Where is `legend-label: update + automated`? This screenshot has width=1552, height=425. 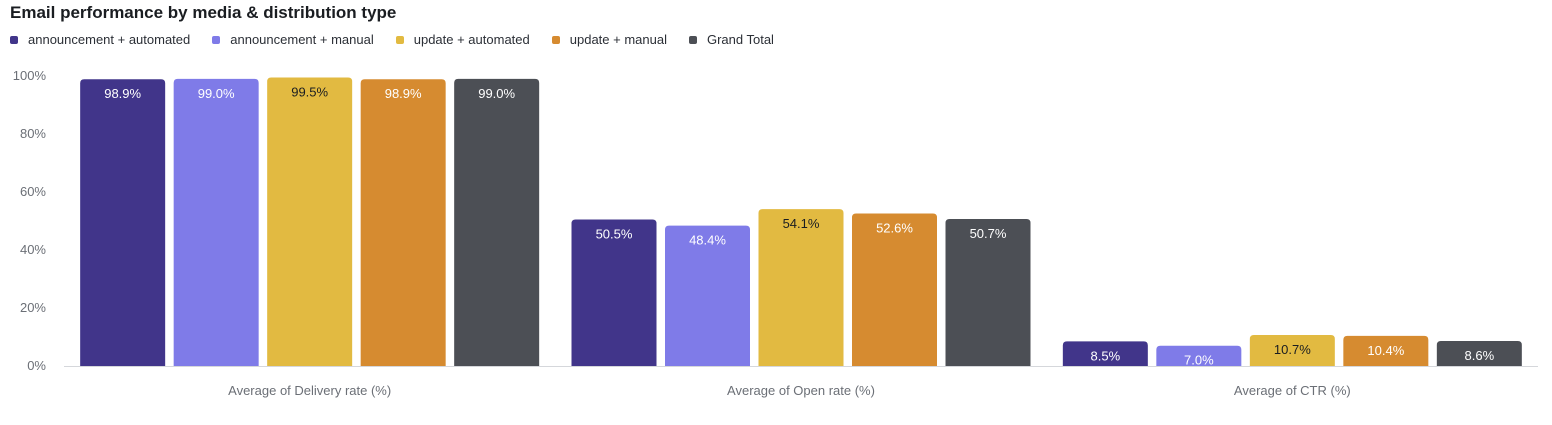
legend-label: update + automated is located at coordinates (471, 39).